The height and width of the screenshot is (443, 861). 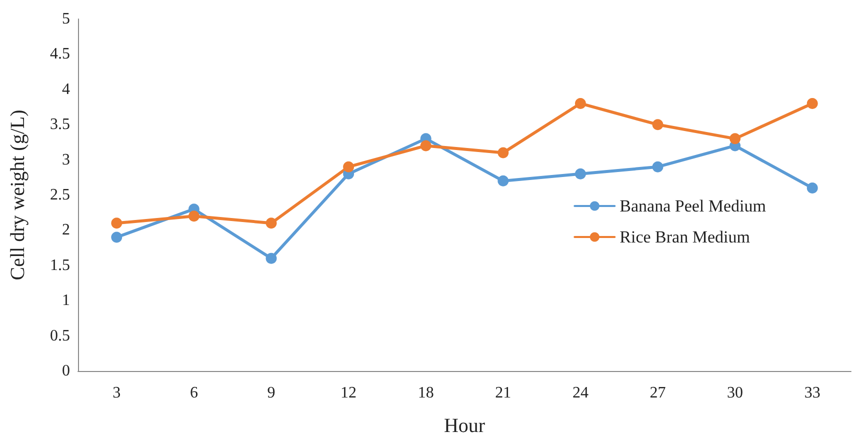 I want to click on x-tick-label: 3, so click(x=116, y=393).